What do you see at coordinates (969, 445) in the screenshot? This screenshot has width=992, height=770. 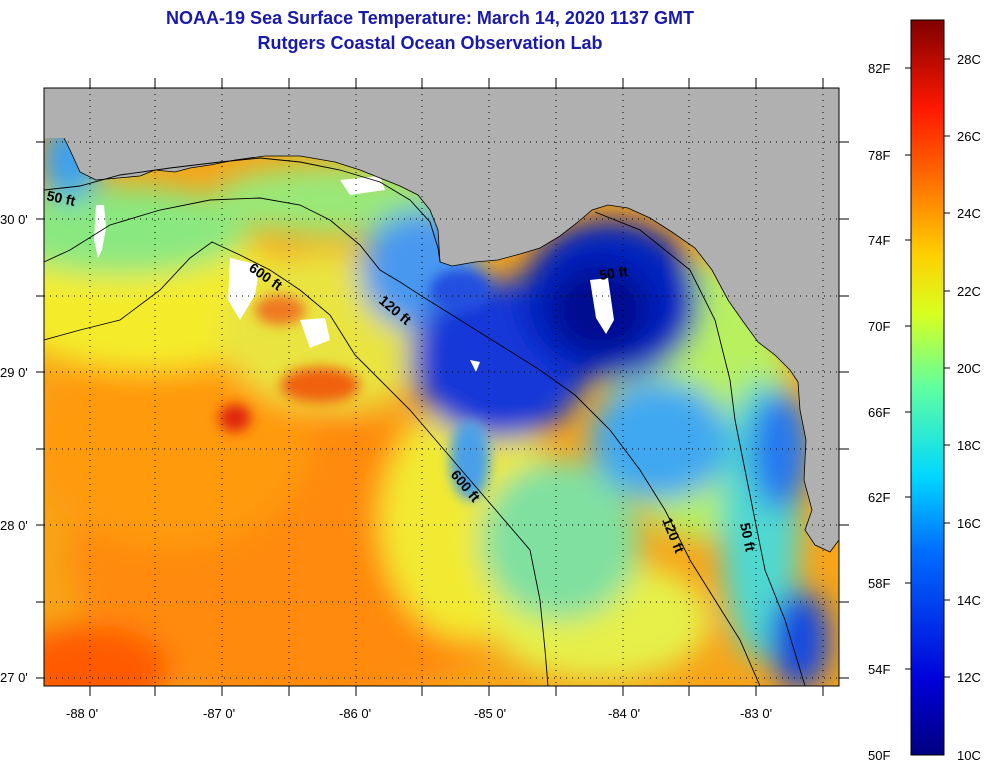 I see `colorbar-c-18: 18C` at bounding box center [969, 445].